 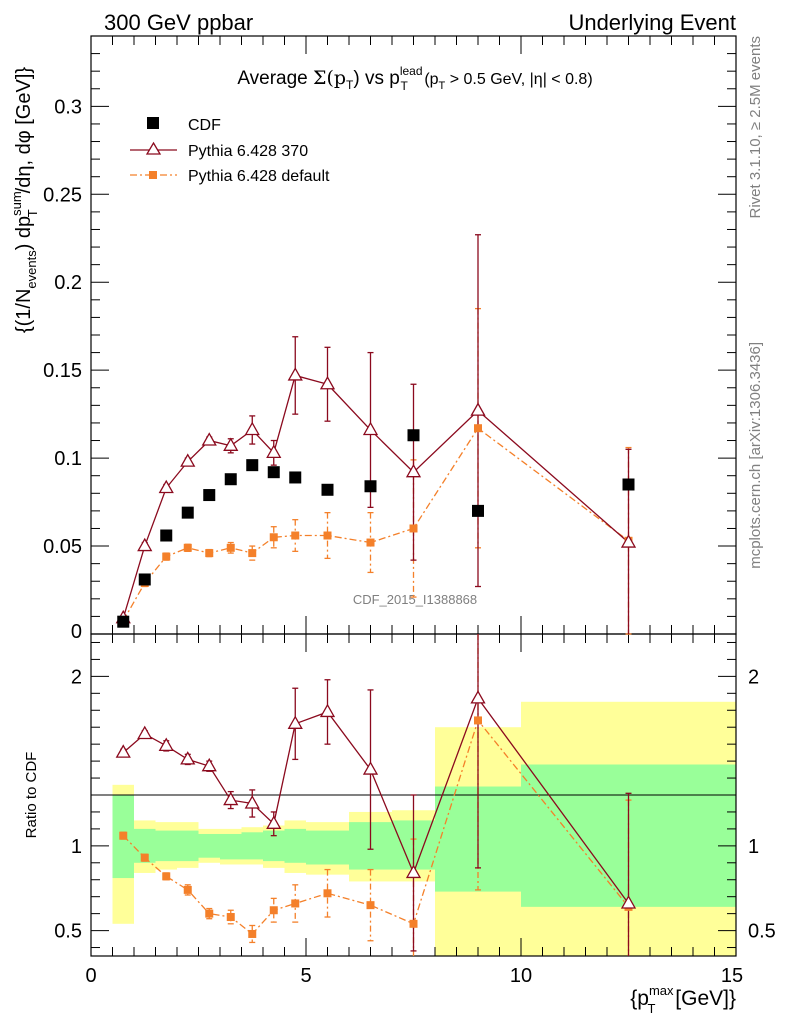 What do you see at coordinates (62, 371) in the screenshot?
I see `y-tick-label-main: 0.15` at bounding box center [62, 371].